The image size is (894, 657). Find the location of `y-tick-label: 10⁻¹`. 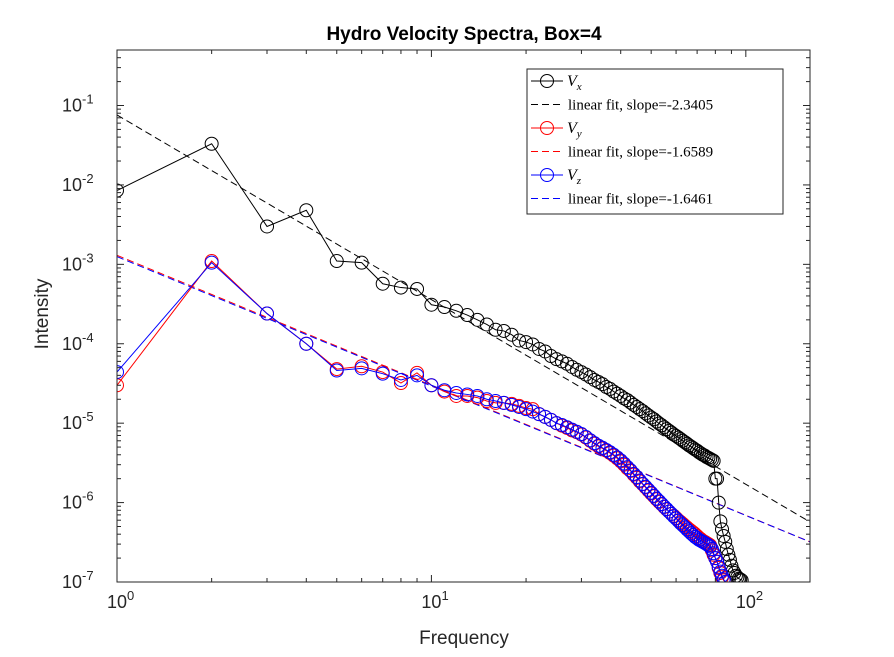

y-tick-label: 10⁻¹ is located at coordinates (78, 104).